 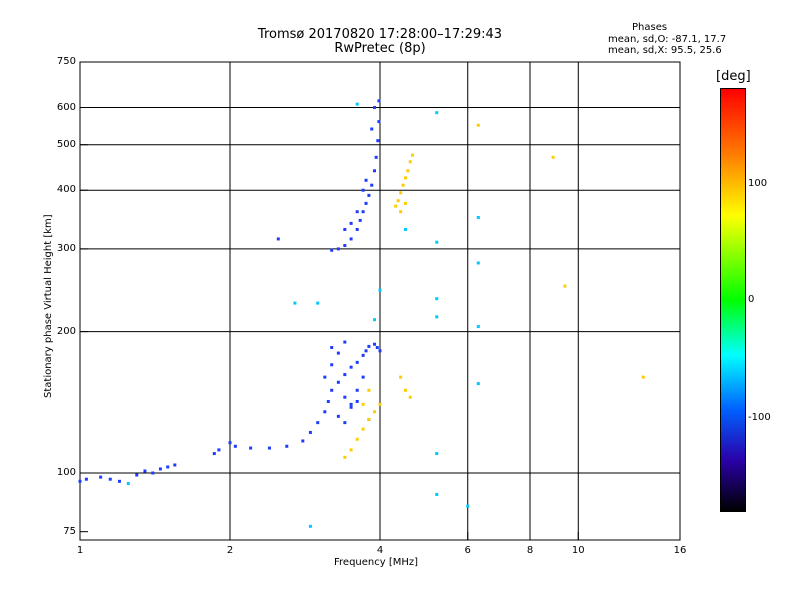 I want to click on y-tick-label: 500, so click(x=66, y=144).